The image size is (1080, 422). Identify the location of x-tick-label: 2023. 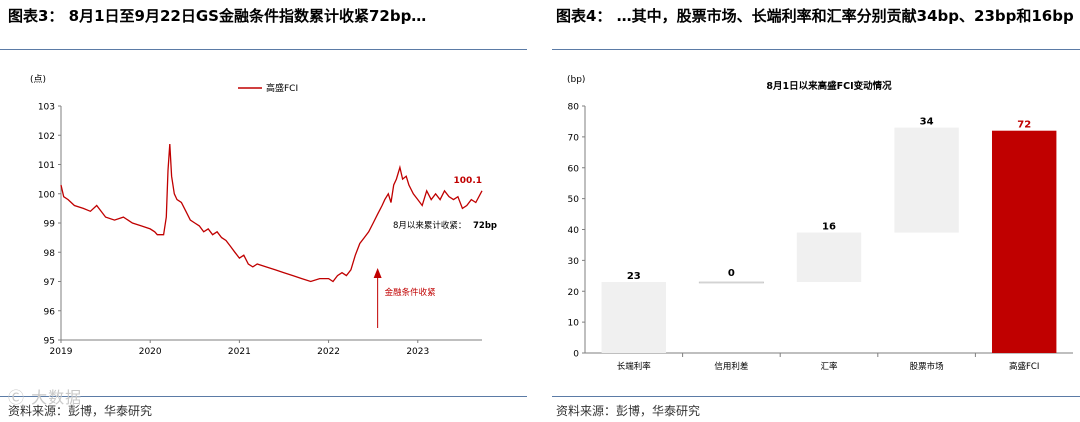
(417, 352).